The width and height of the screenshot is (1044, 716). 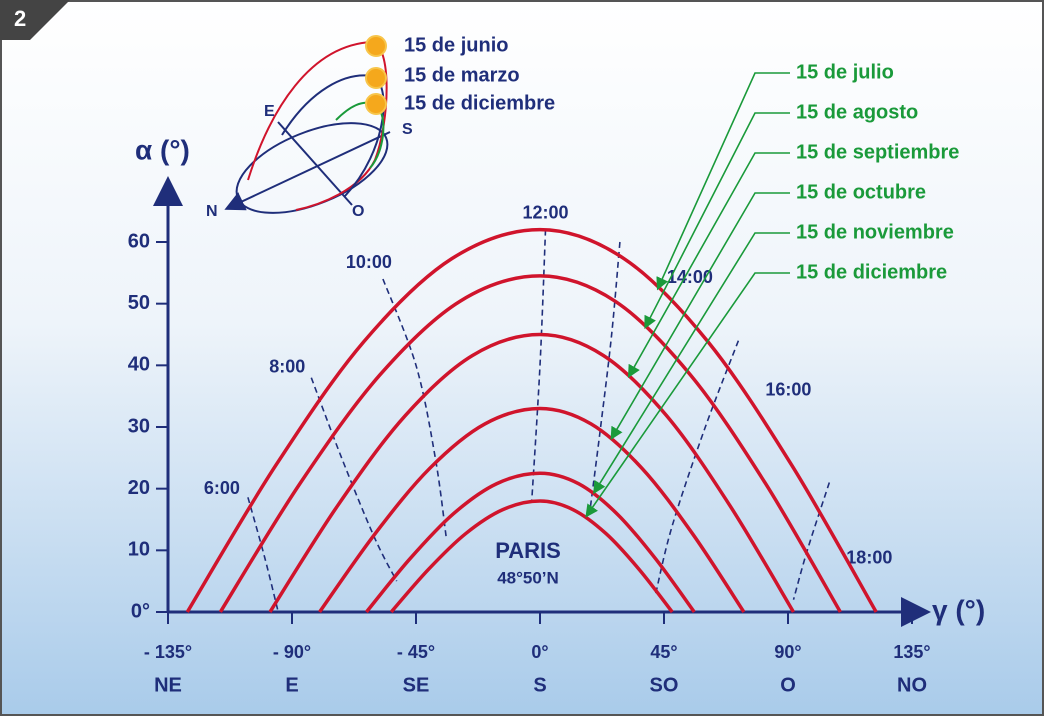 I want to click on hour-label: 12:00, so click(x=545, y=212).